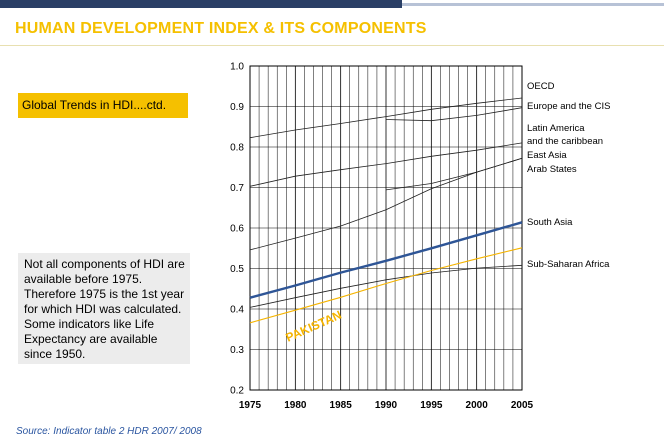 The image size is (664, 442). What do you see at coordinates (477, 405) in the screenshot?
I see `x-tick-label: 2000` at bounding box center [477, 405].